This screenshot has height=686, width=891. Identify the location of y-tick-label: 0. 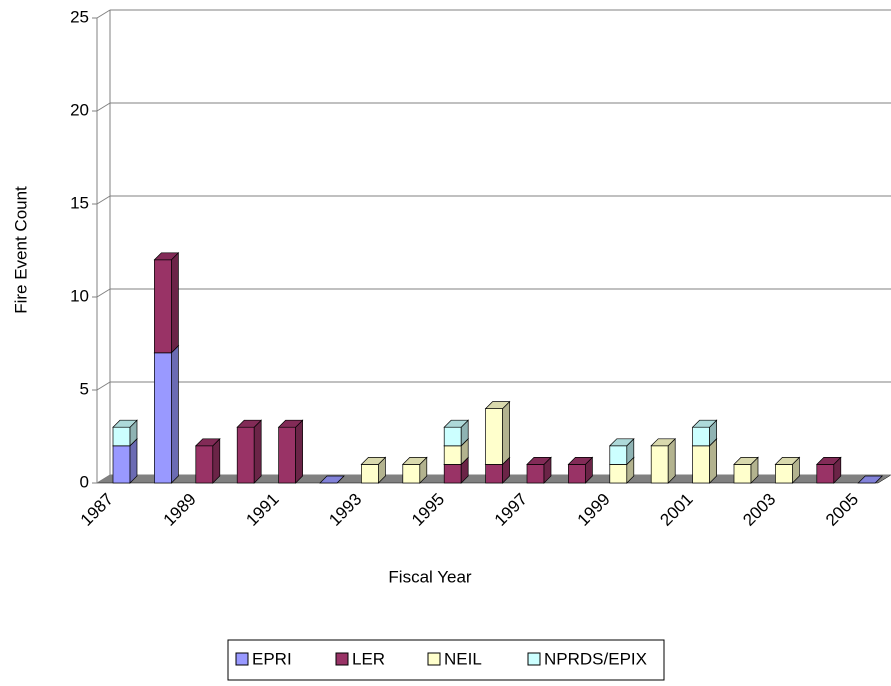
(84, 481).